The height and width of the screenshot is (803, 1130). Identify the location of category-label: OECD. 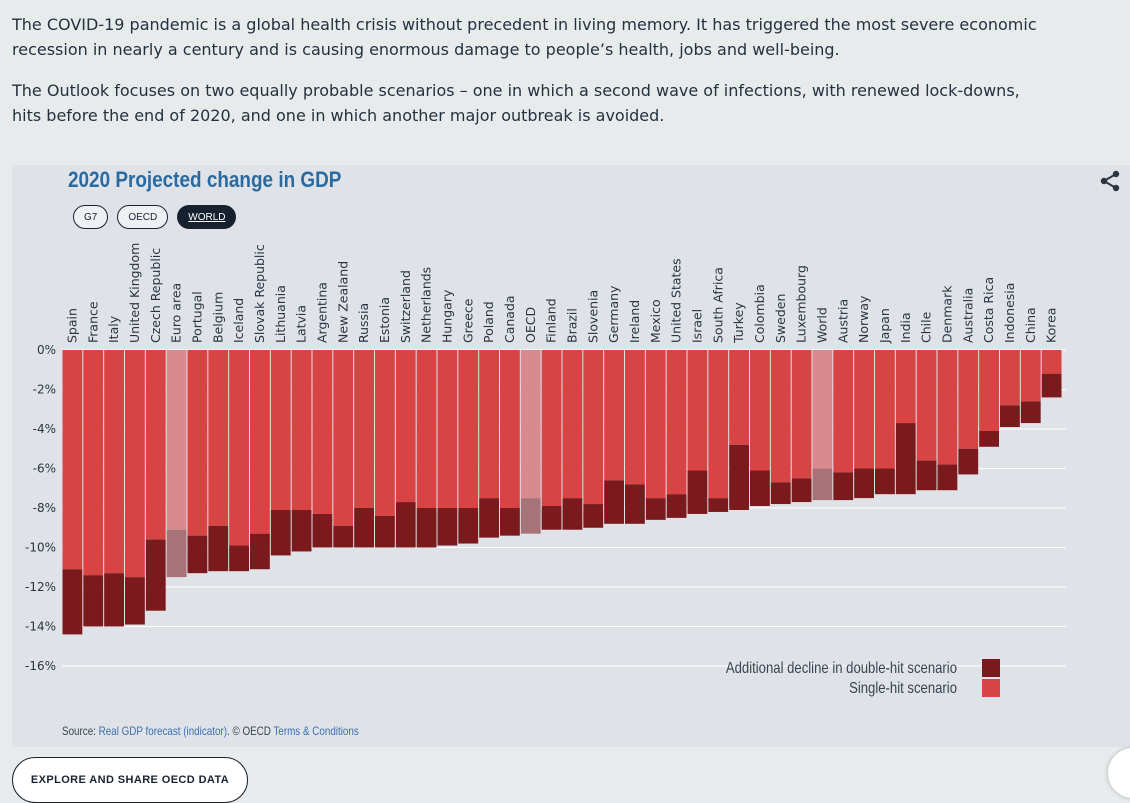
(530, 325).